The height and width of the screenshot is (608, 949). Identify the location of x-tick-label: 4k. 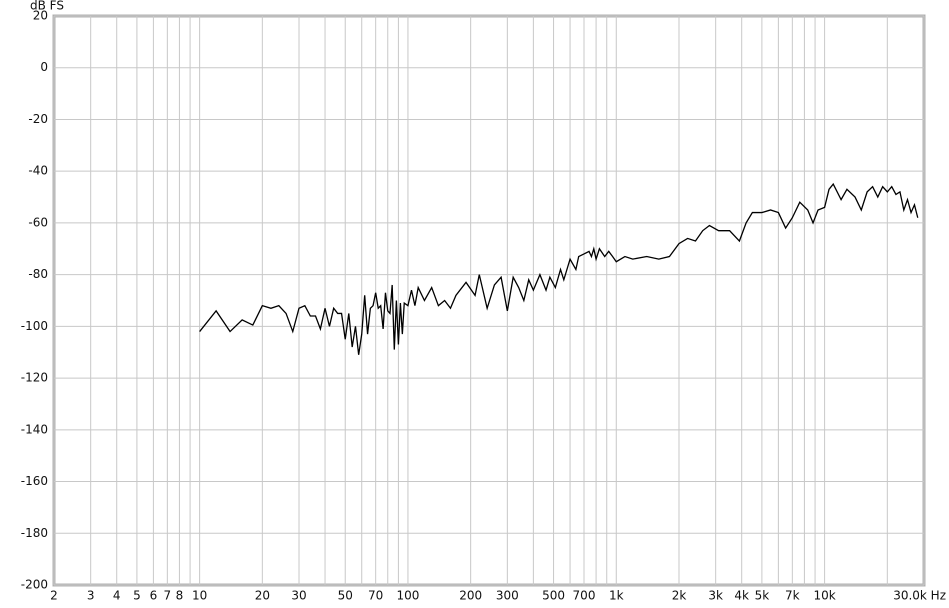
(741, 596).